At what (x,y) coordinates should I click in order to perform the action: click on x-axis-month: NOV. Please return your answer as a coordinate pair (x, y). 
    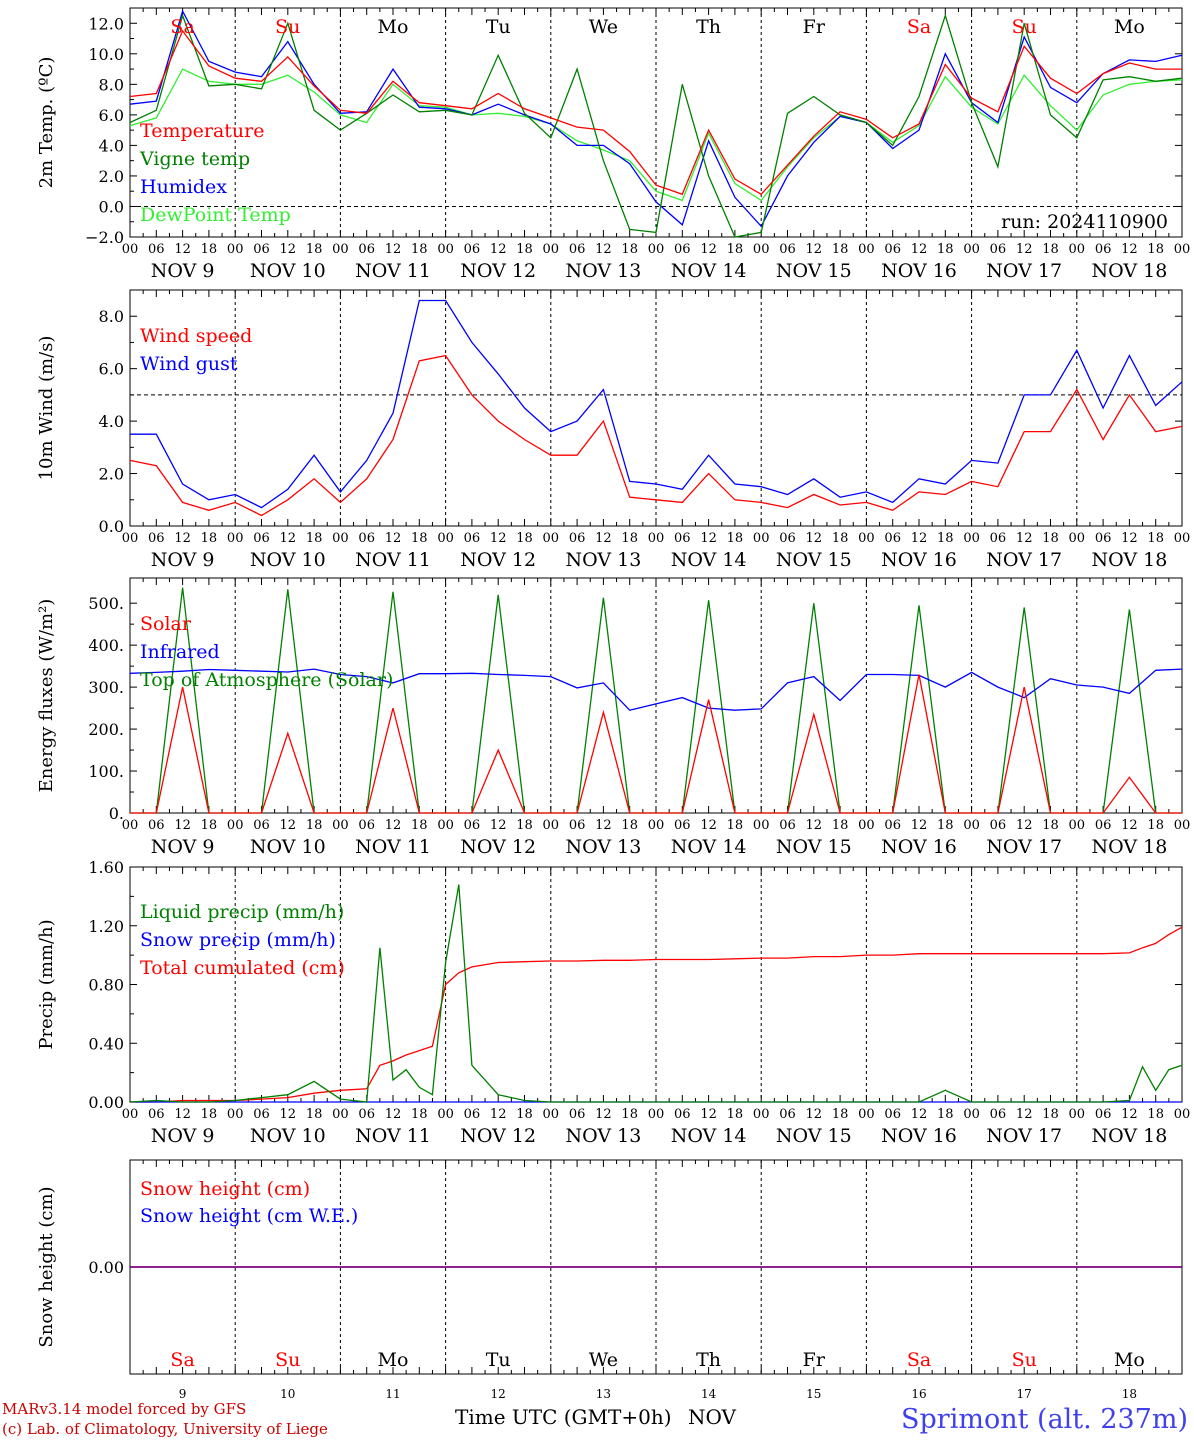
    Looking at the image, I should click on (712, 1417).